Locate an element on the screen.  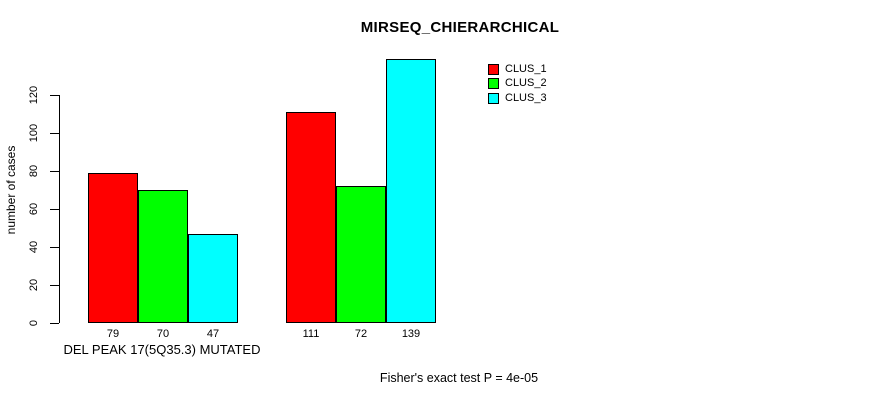
pvalue-annotation: Fisher's exact test P = 4e-05 is located at coordinates (459, 378).